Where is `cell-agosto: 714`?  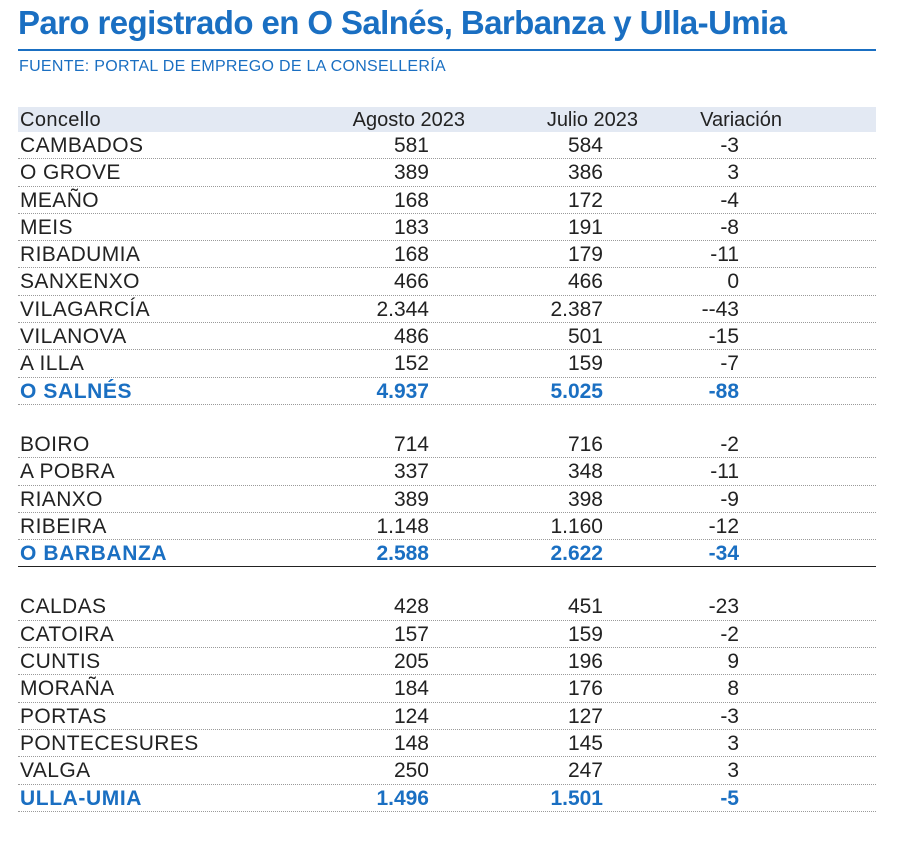
cell-agosto: 714 is located at coordinates (411, 444).